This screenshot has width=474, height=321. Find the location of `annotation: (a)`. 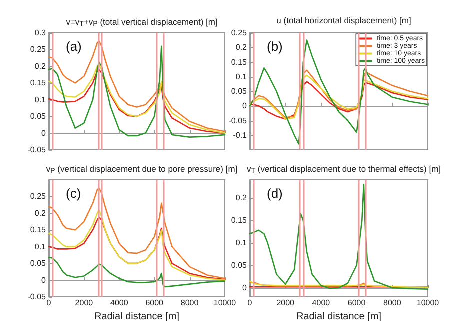

annotation: (a) is located at coordinates (74, 46).